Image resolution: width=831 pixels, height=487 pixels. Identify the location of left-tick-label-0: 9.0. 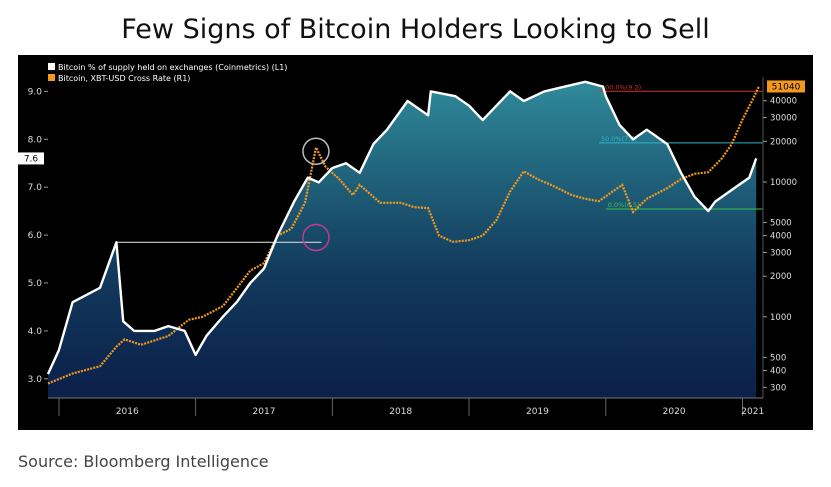
(35, 92).